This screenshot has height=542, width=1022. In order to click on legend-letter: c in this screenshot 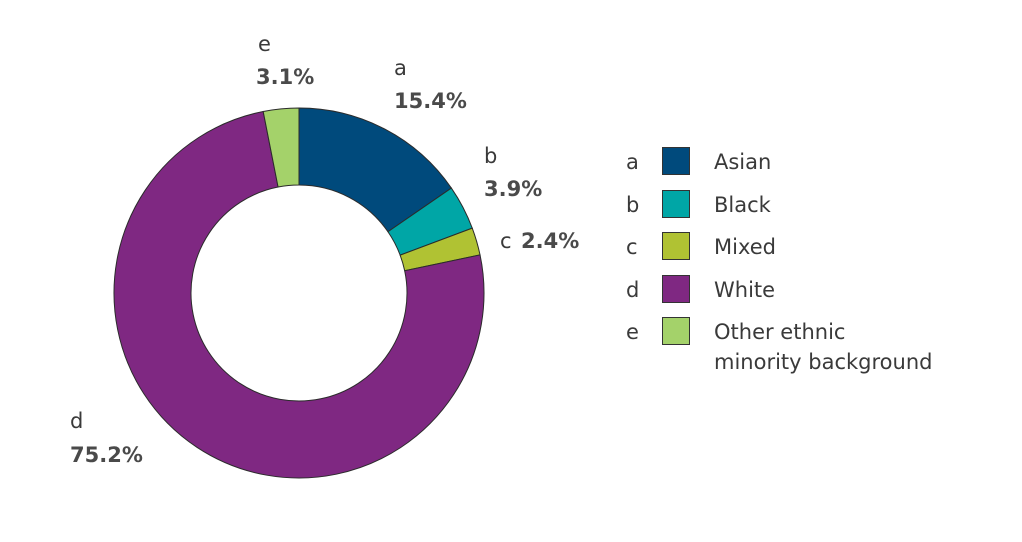, I will do `click(632, 247)`.